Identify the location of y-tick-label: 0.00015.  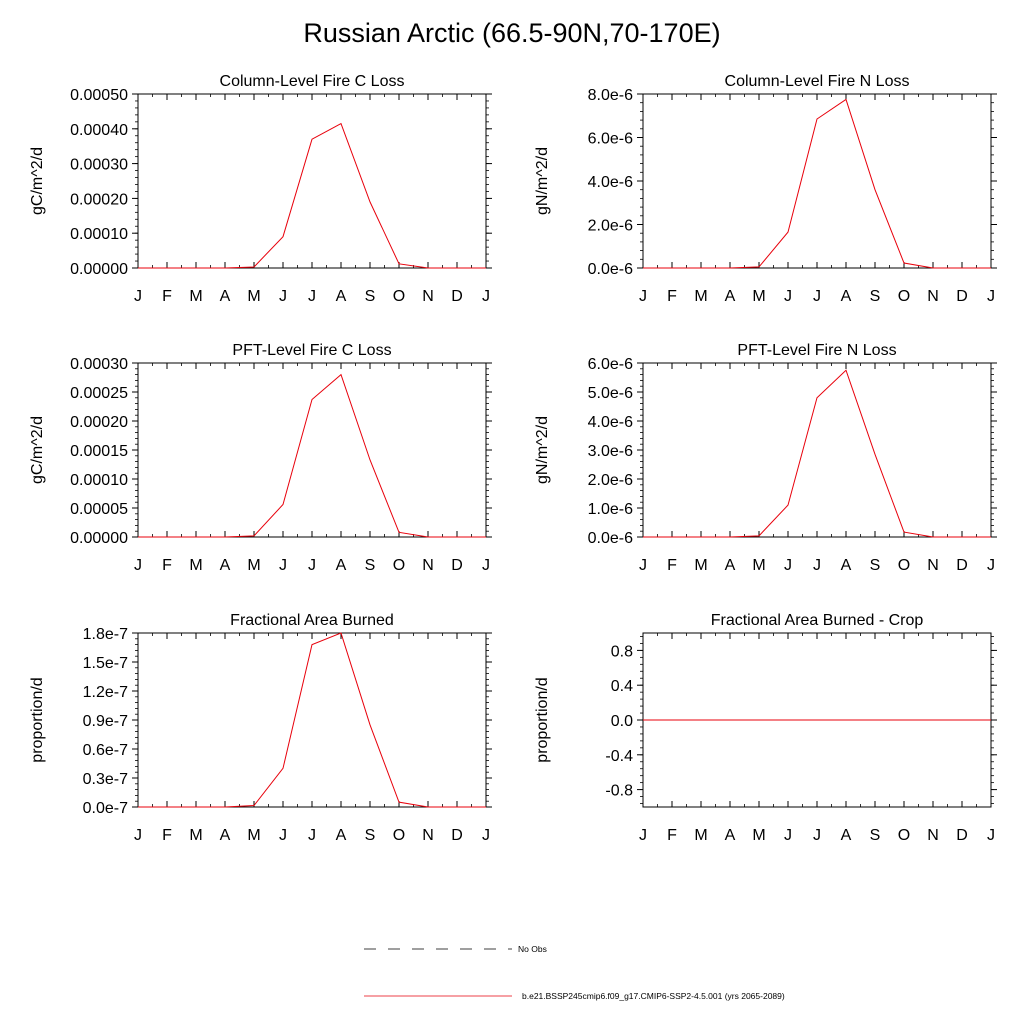
(99, 451).